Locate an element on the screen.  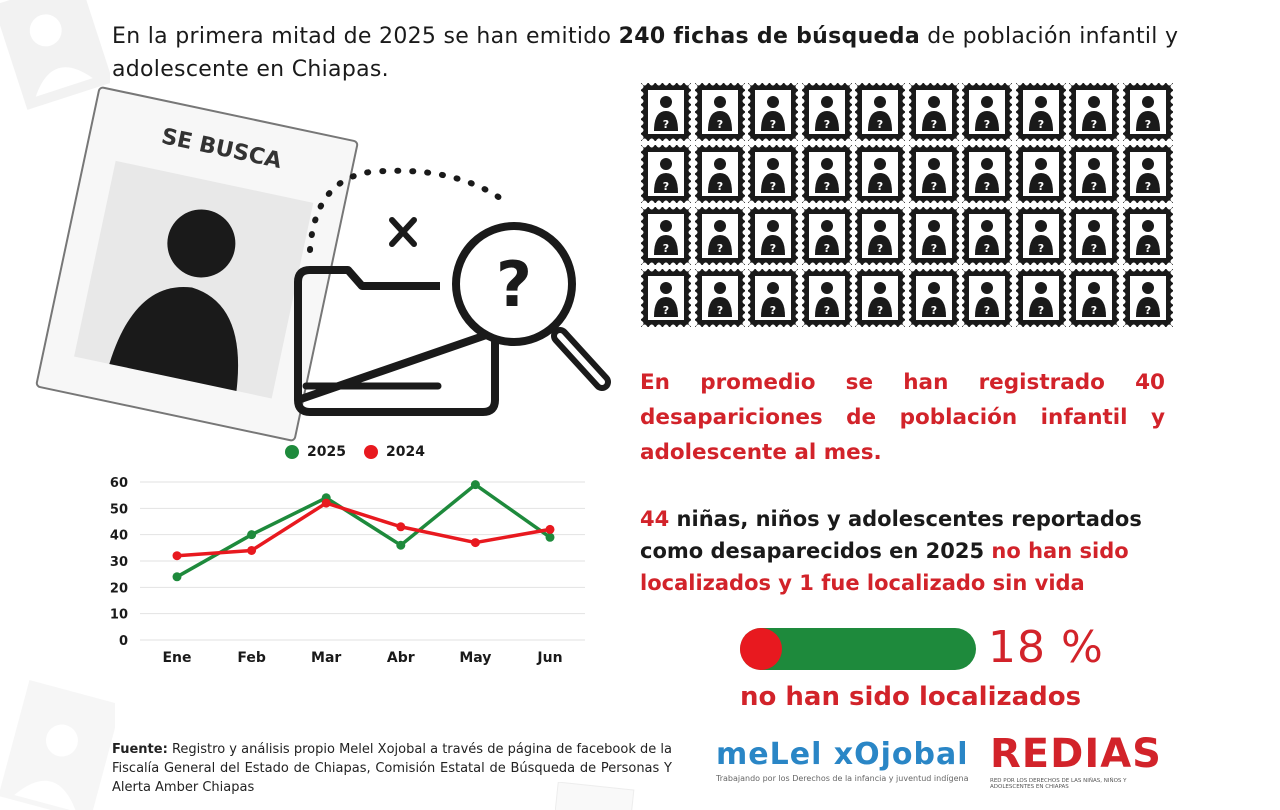
series-line-2025 is located at coordinates (364, 530).